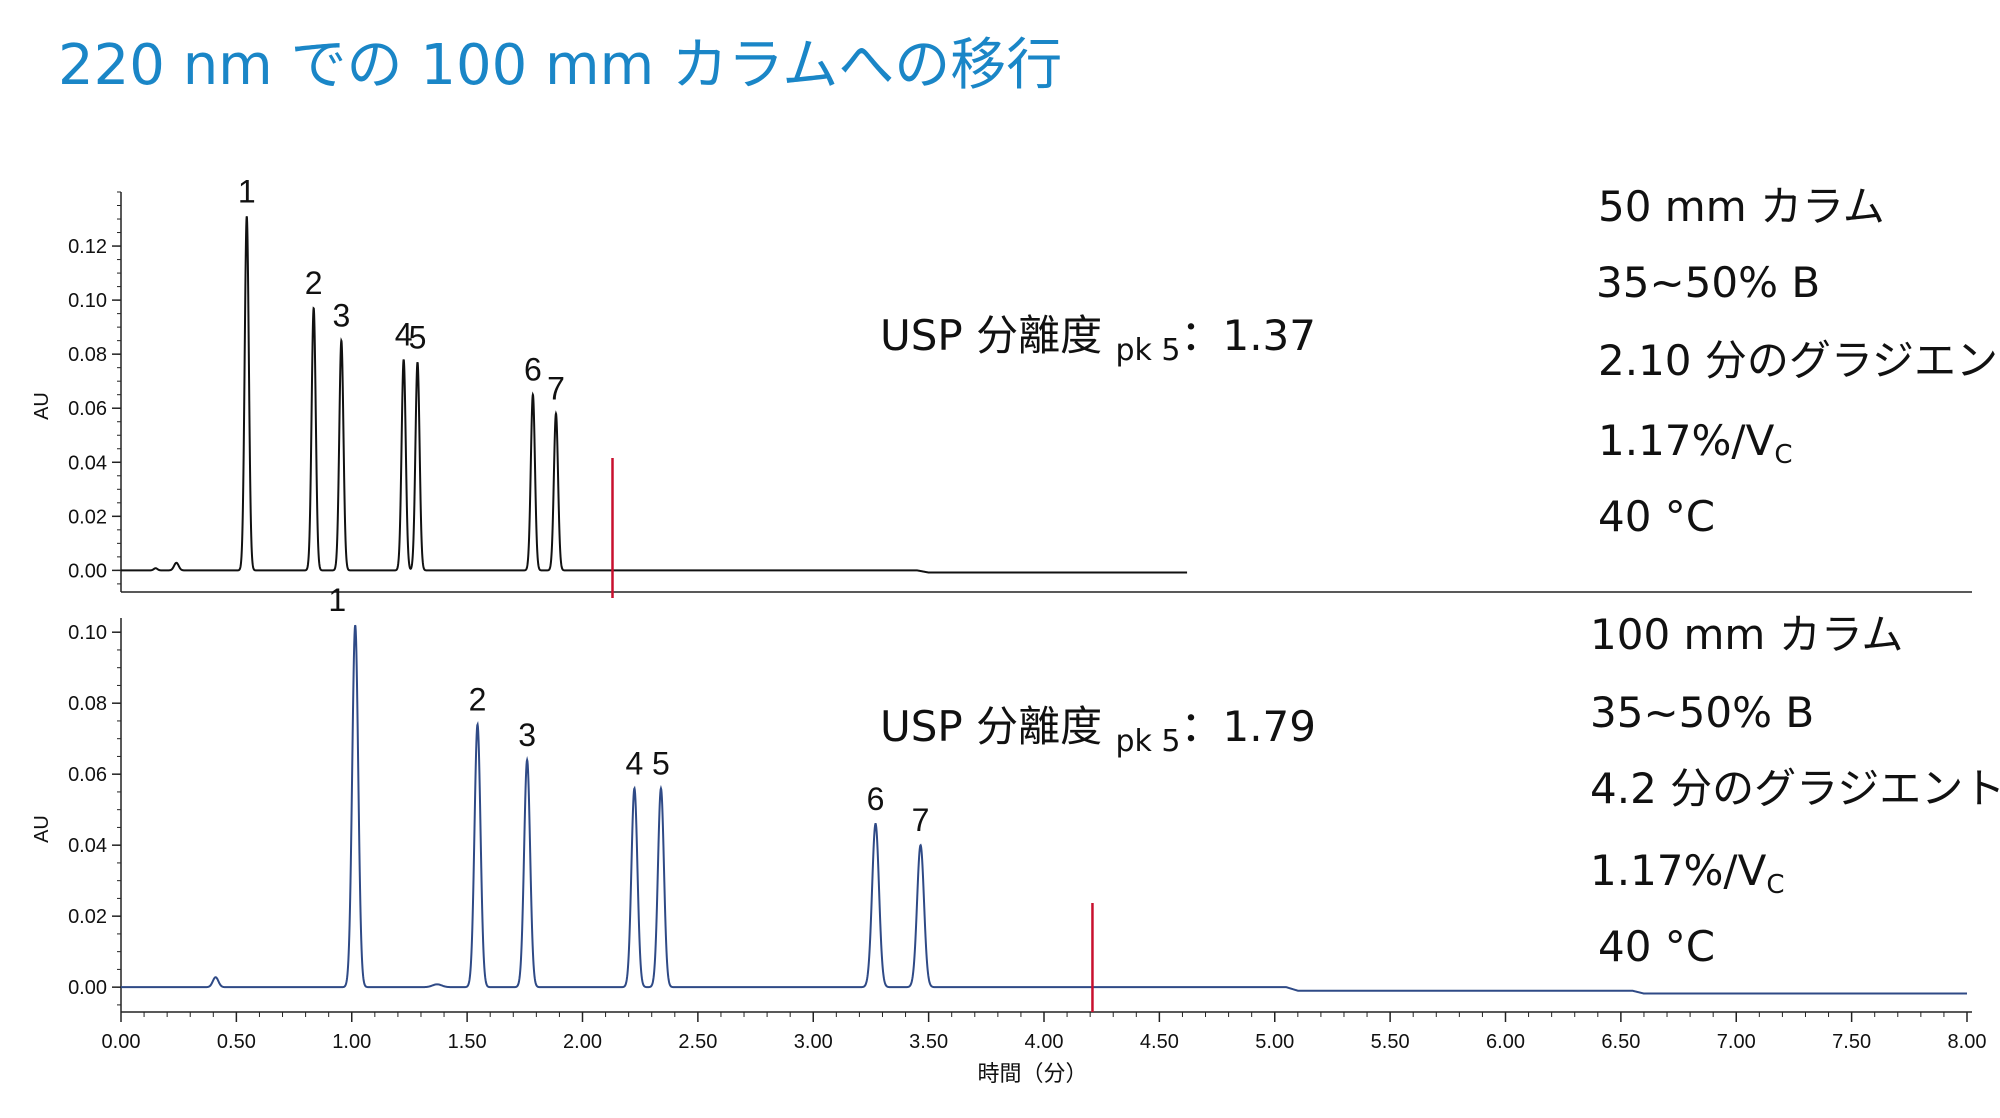  Describe the element at coordinates (697, 1042) in the screenshot. I see `x-tick-label: 2.50` at that location.